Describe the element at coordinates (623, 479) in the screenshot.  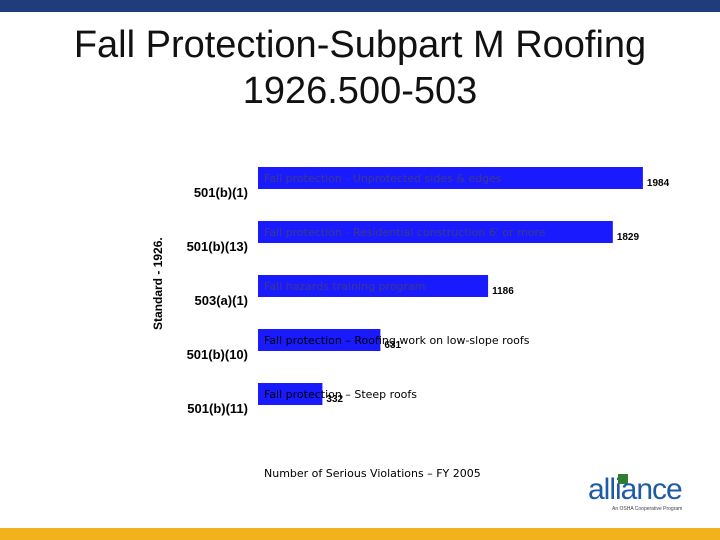
I see `logo-emblem-icon` at that location.